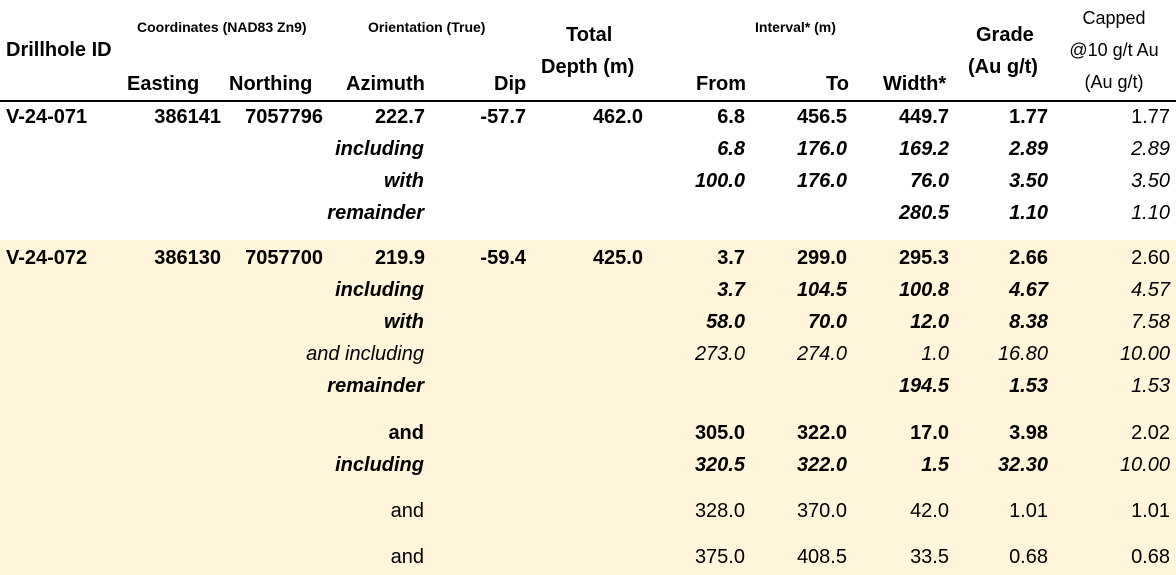 This screenshot has width=1176, height=575. Describe the element at coordinates (1114, 50) in the screenshot. I see `header-capped-threshold: @10 g/t Au` at that location.